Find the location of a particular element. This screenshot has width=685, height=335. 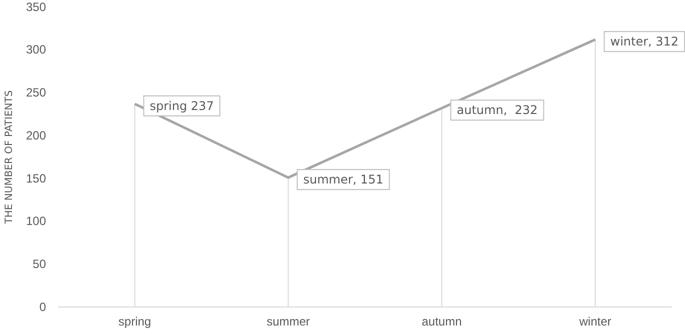

text: spring 237 is located at coordinates (182, 105).